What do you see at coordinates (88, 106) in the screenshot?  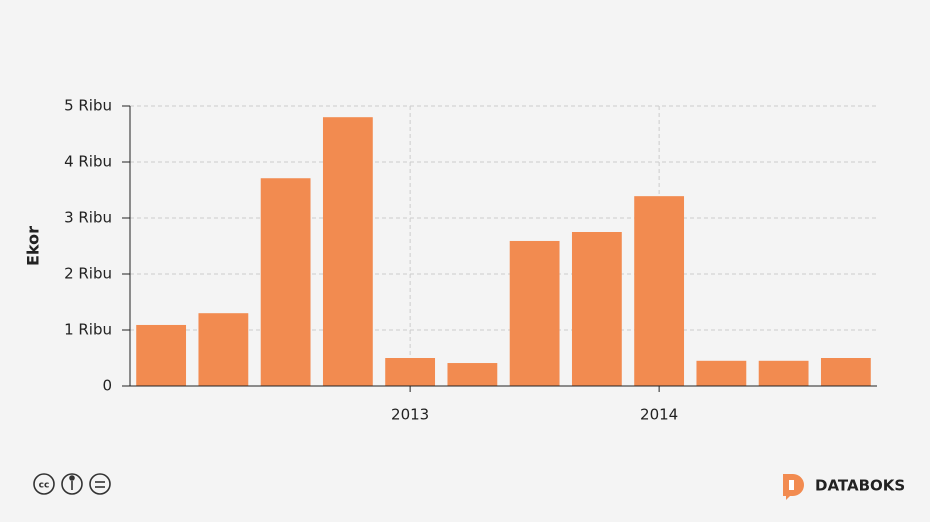 I see `y-tick-label: 5 Ribu` at bounding box center [88, 106].